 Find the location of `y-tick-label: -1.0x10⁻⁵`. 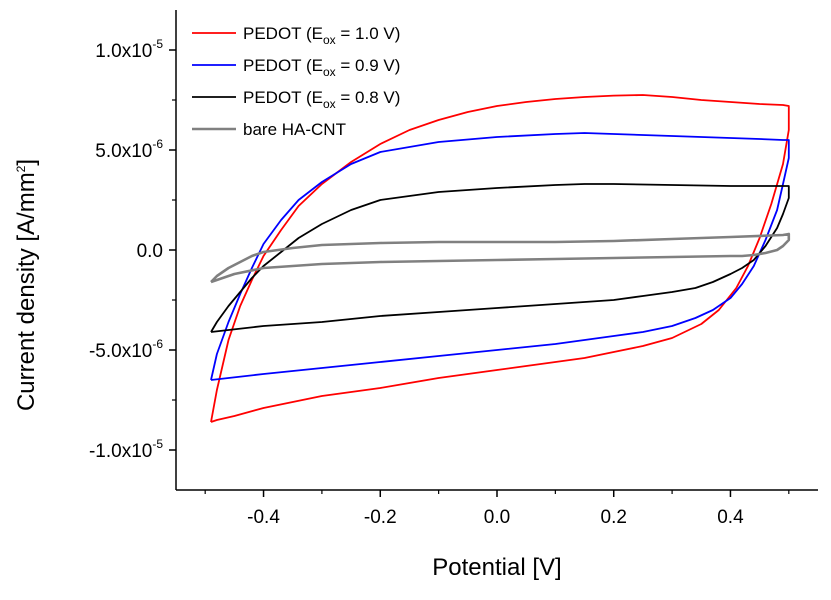

y-tick-label: -1.0x10⁻⁵ is located at coordinates (126, 449).